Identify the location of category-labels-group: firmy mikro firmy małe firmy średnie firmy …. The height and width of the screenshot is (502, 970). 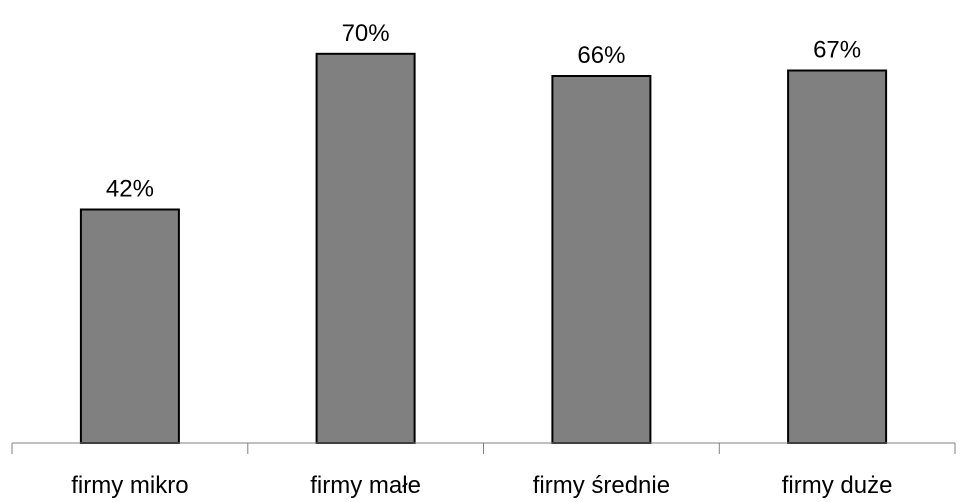
(481, 485).